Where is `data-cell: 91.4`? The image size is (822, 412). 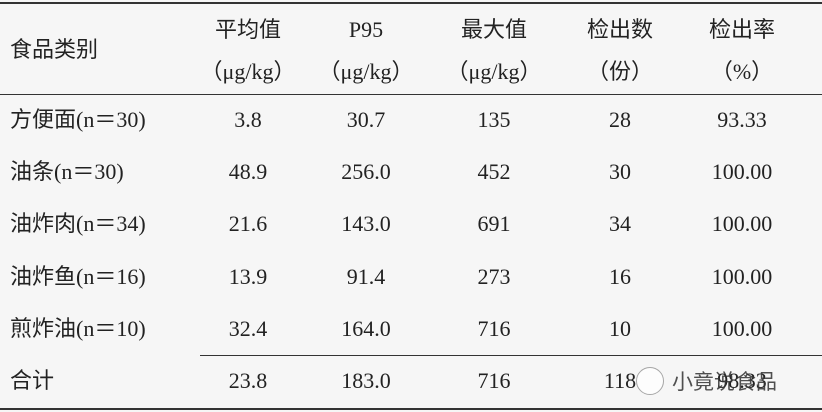 data-cell: 91.4 is located at coordinates (366, 276).